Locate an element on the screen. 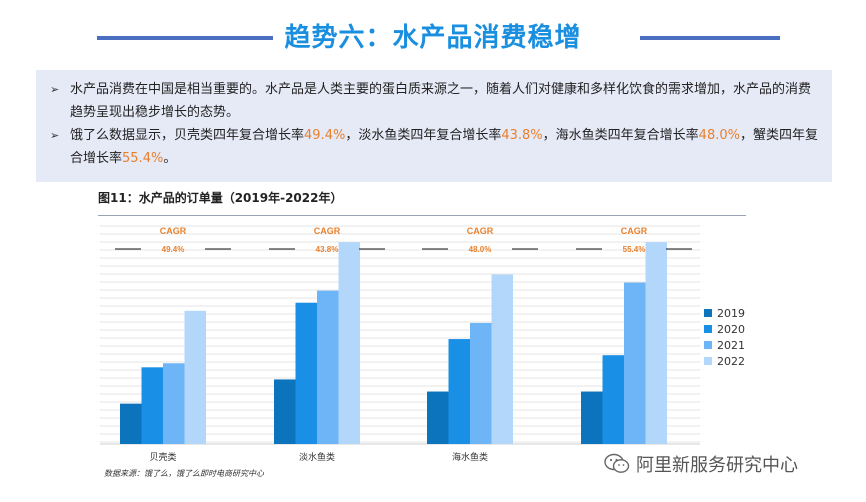 The width and height of the screenshot is (866, 502). cagr-value: 48.0% is located at coordinates (480, 249).